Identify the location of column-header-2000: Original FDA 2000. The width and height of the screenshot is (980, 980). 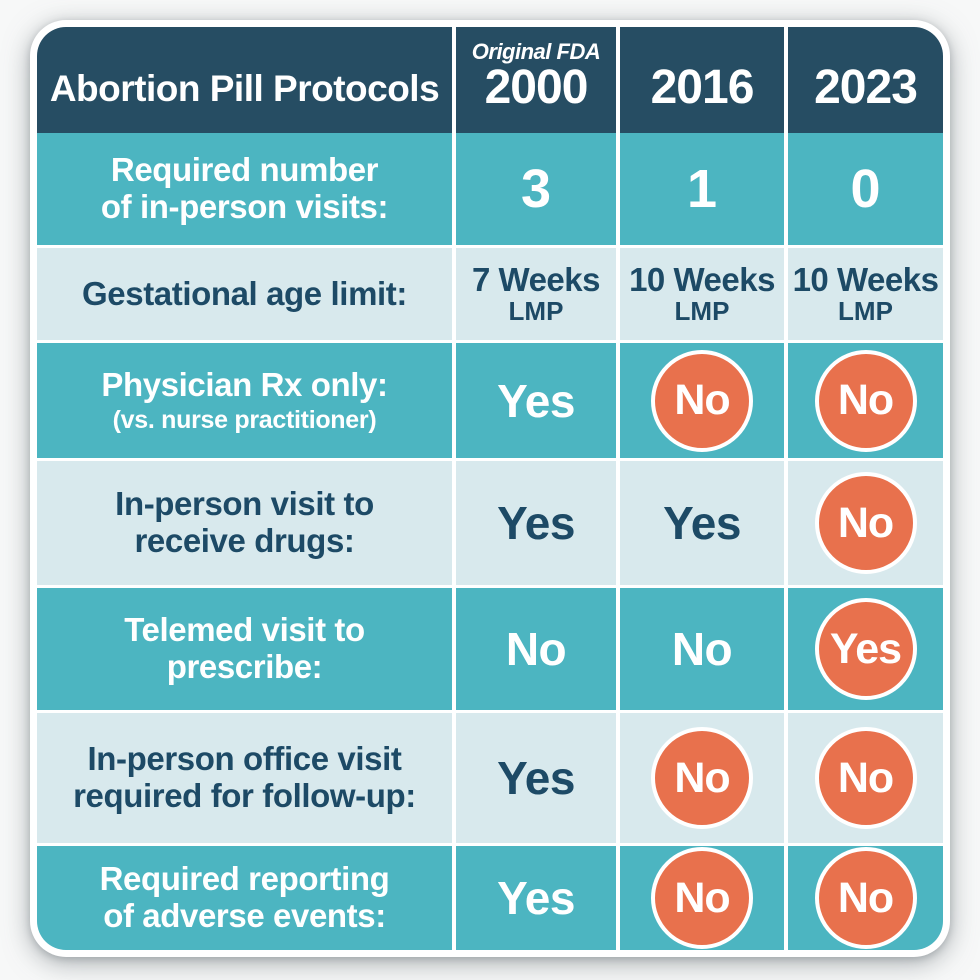
(538, 80).